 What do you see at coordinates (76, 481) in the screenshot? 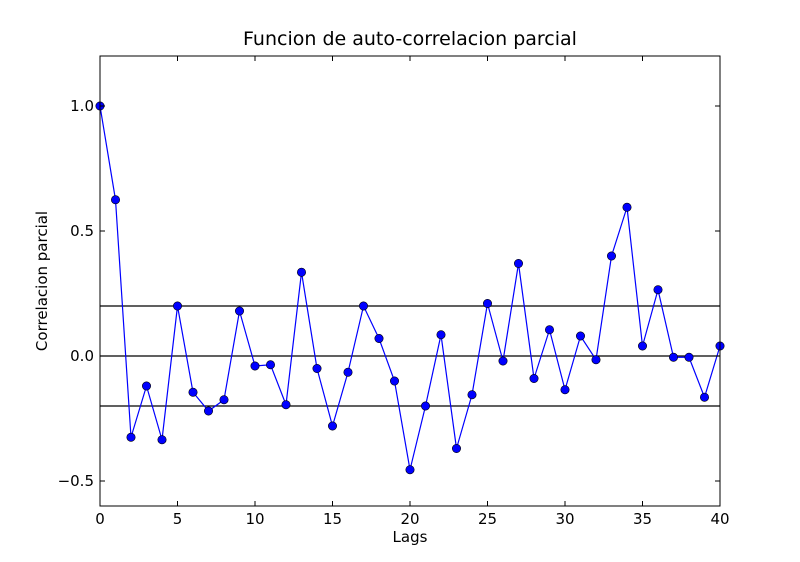
I see `y-tick-label: −0.5` at bounding box center [76, 481].